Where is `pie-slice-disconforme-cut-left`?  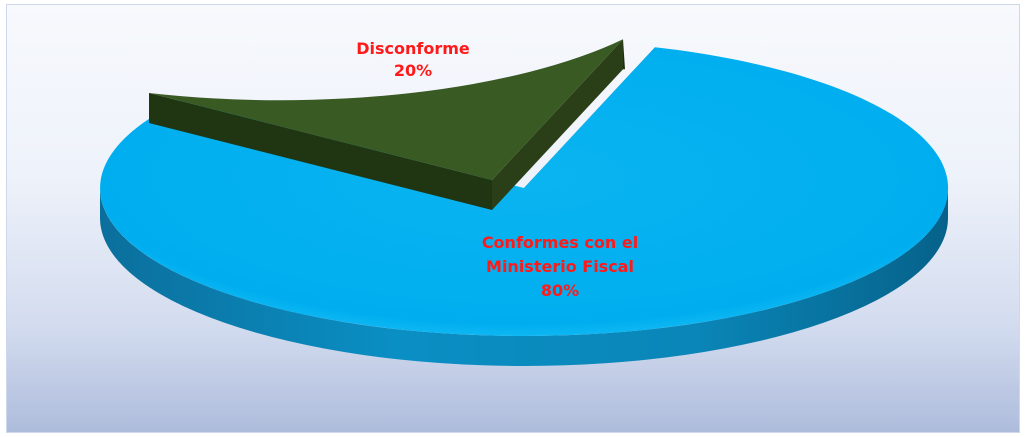 pie-slice-disconforme-cut-left is located at coordinates (557, 125).